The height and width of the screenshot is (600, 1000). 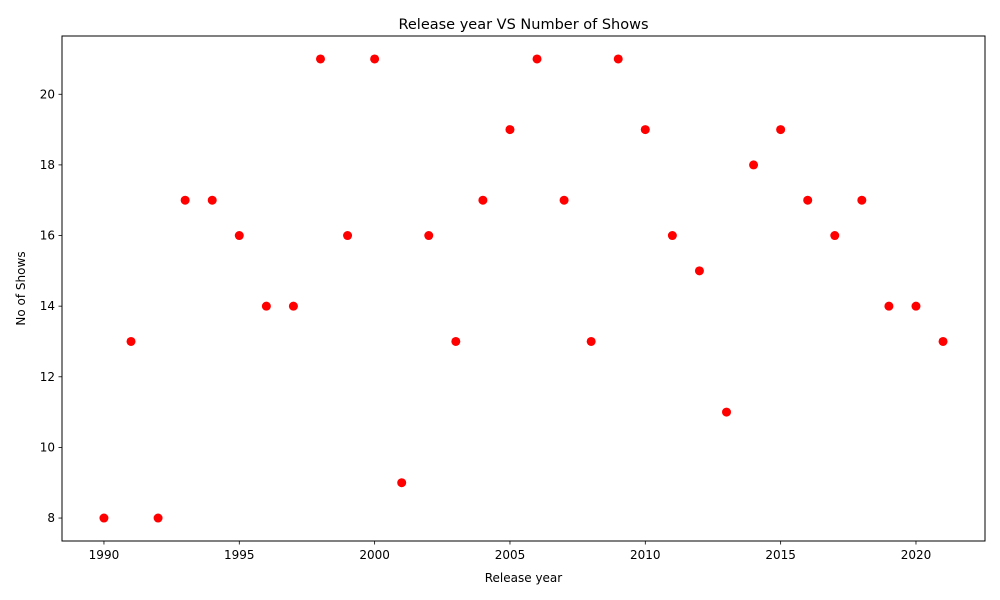 What do you see at coordinates (916, 555) in the screenshot?
I see `x-tick-label: 2020` at bounding box center [916, 555].